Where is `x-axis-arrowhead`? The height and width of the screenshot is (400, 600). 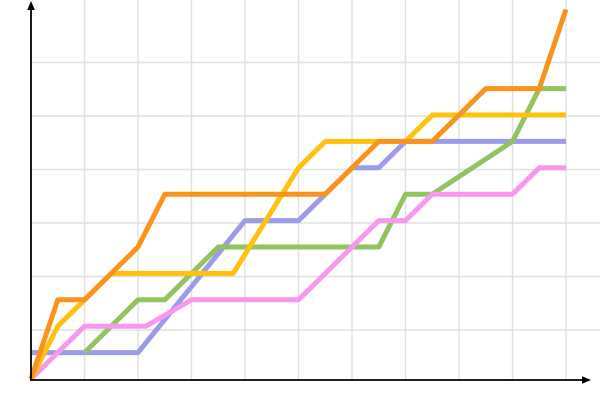
x-axis-arrowhead is located at coordinates (586, 380).